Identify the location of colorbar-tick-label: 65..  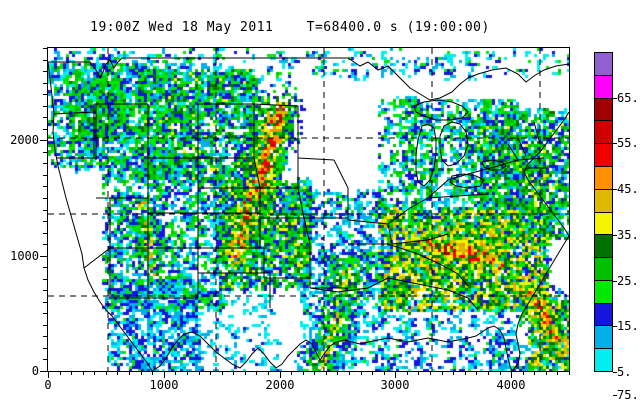
(628, 98).